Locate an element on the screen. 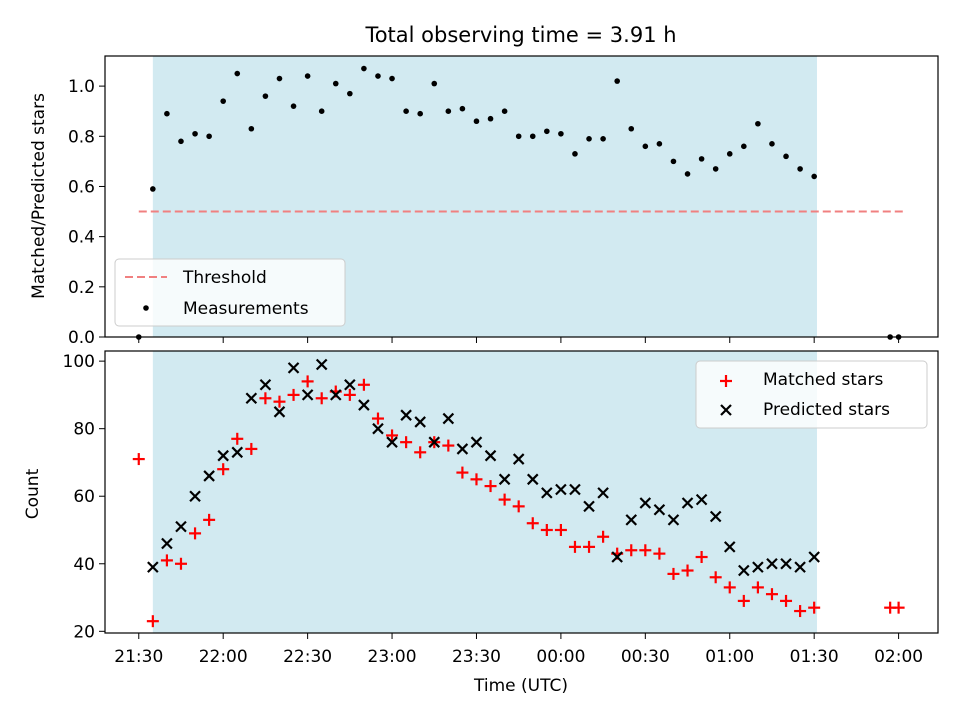 This screenshot has height=720, width=960. bottom-y-axis-label: Count is located at coordinates (33, 493).